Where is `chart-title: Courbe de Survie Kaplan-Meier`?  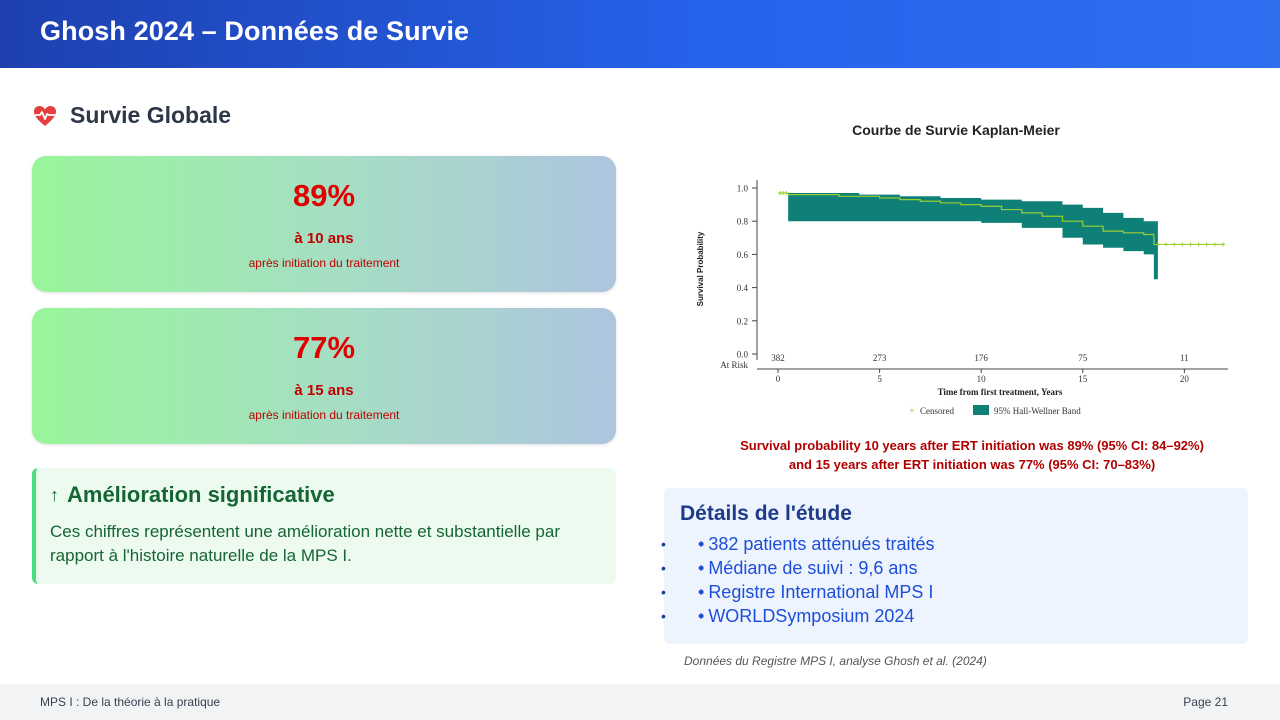 chart-title: Courbe de Survie Kaplan-Meier is located at coordinates (956, 130).